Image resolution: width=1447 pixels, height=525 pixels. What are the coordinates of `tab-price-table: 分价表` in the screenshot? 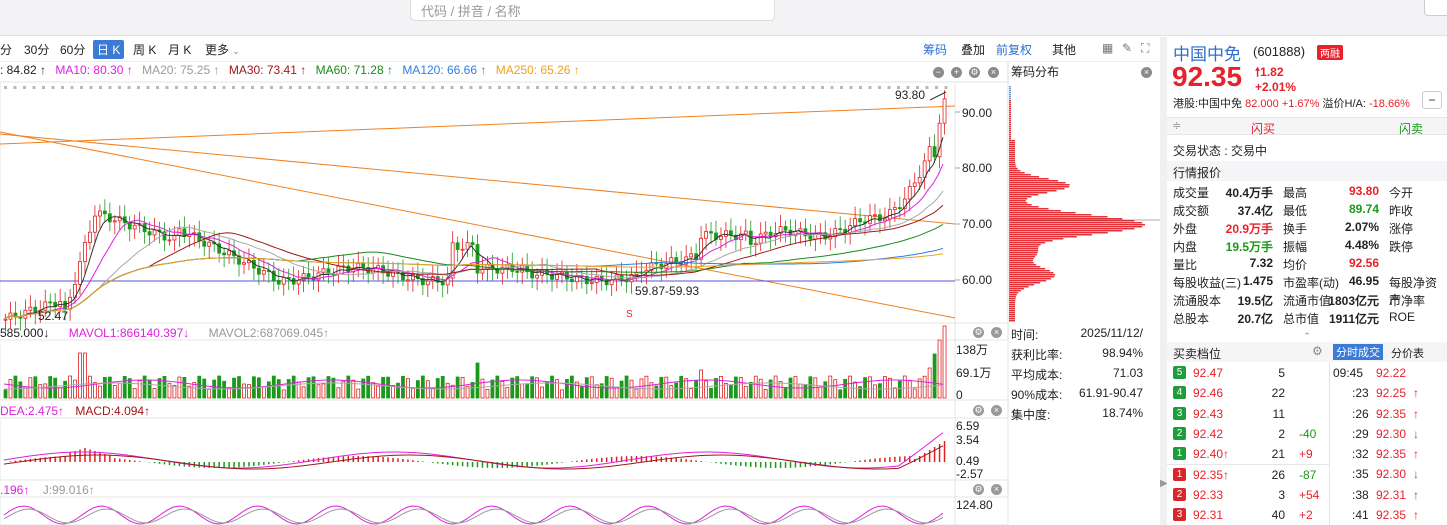 It's located at (1407, 354).